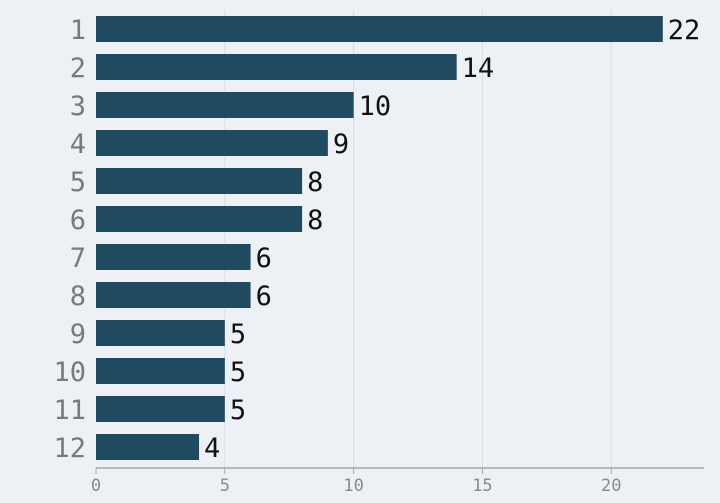 The height and width of the screenshot is (503, 720). What do you see at coordinates (69, 448) in the screenshot?
I see `category-label: 12` at bounding box center [69, 448].